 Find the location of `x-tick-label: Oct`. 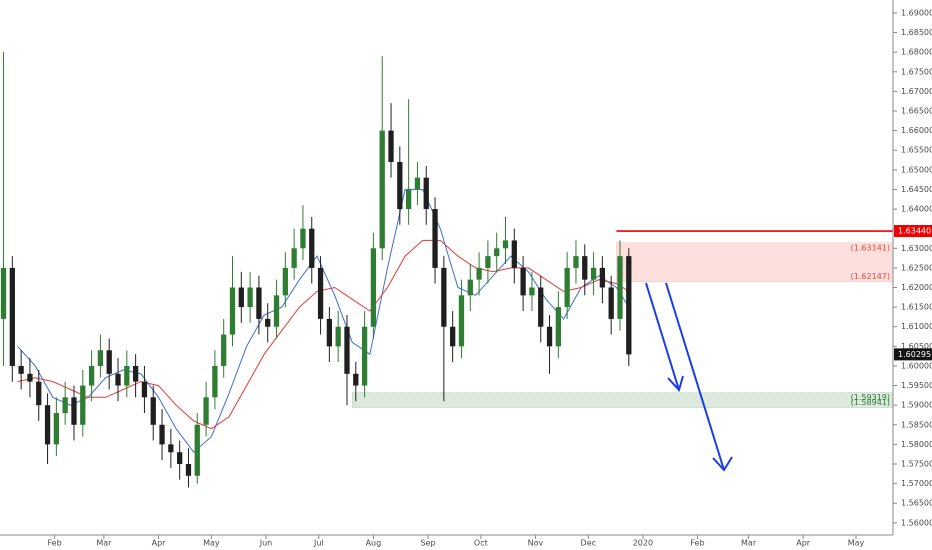

x-tick-label: Oct is located at coordinates (481, 543).